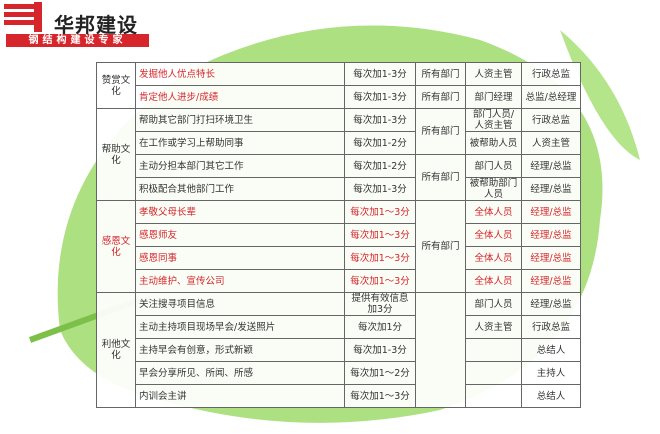 The image size is (660, 434). I want to click on item-cell: 积极配合其他部门工作, so click(240, 189).